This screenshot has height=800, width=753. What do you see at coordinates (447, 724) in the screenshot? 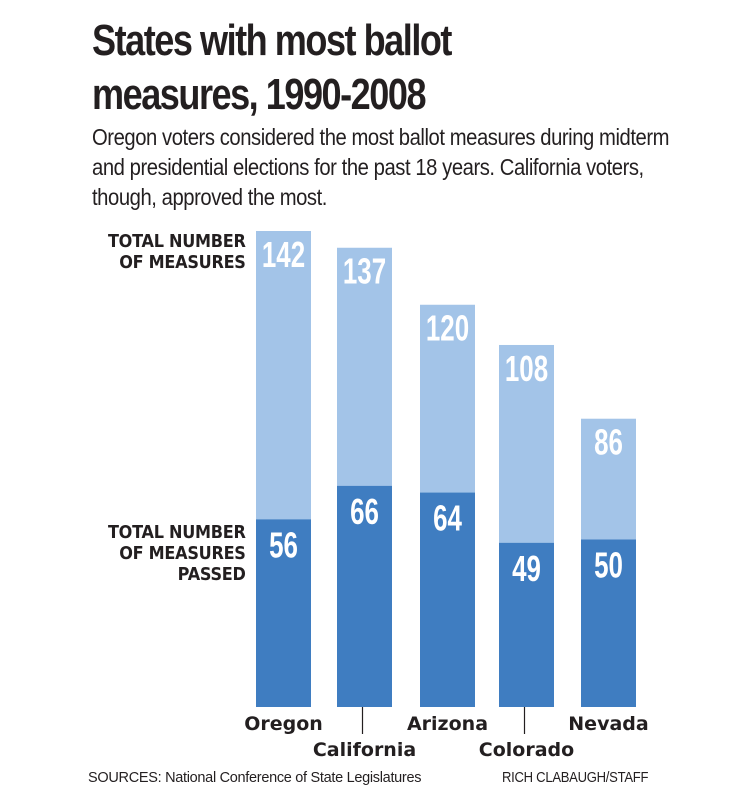
I see `category-label-arizona: Arizona` at bounding box center [447, 724].